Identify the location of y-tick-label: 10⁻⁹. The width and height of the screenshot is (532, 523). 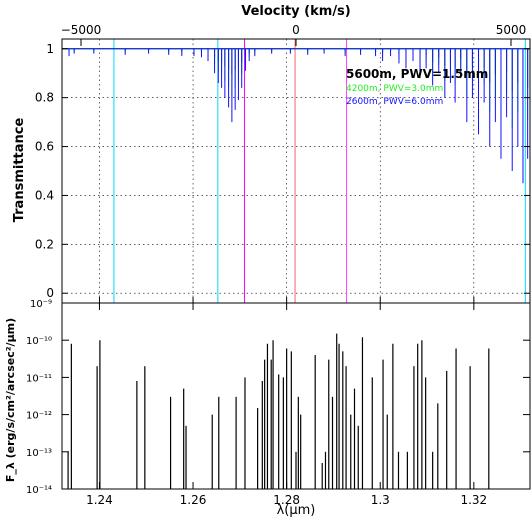
(41, 304).